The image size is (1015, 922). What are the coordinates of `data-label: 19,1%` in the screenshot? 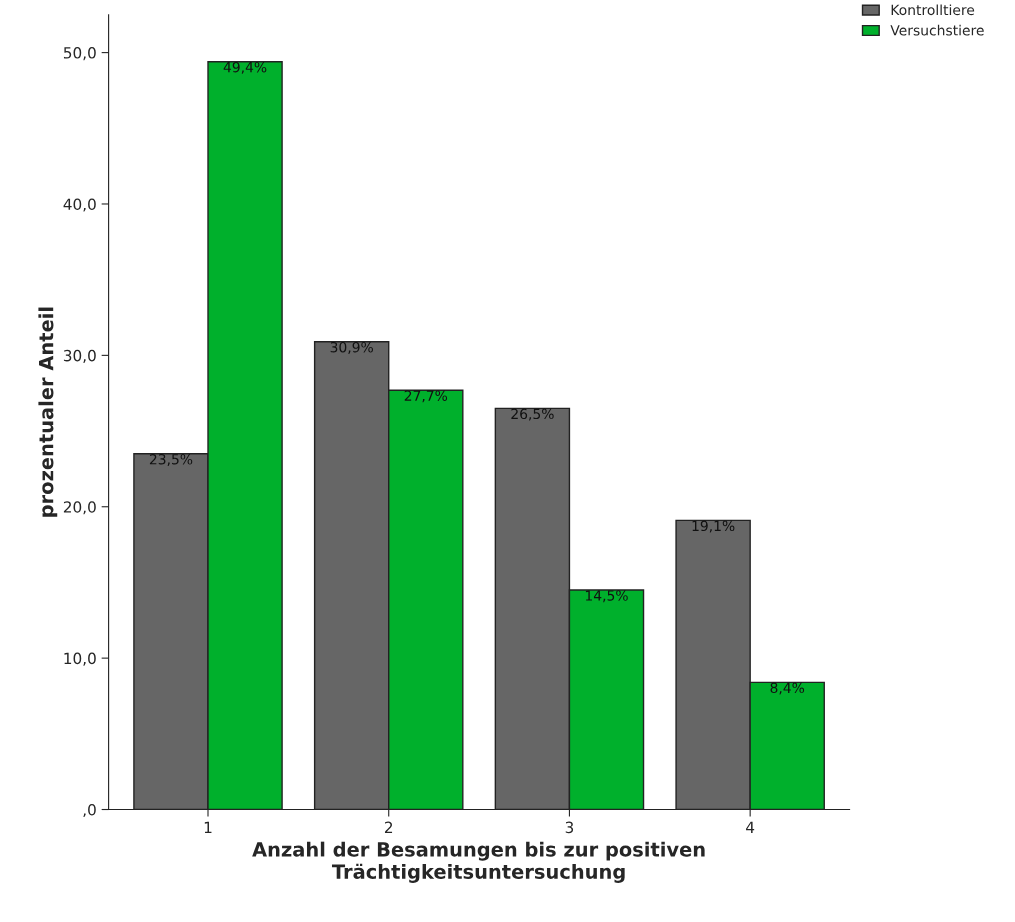 It's located at (713, 526).